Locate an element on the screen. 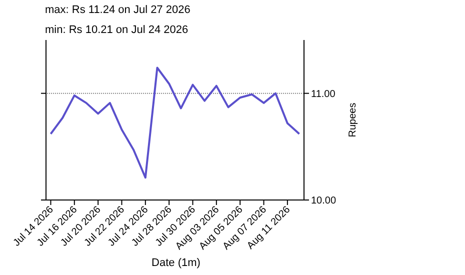  y-axis-title: Rupees is located at coordinates (353, 120).